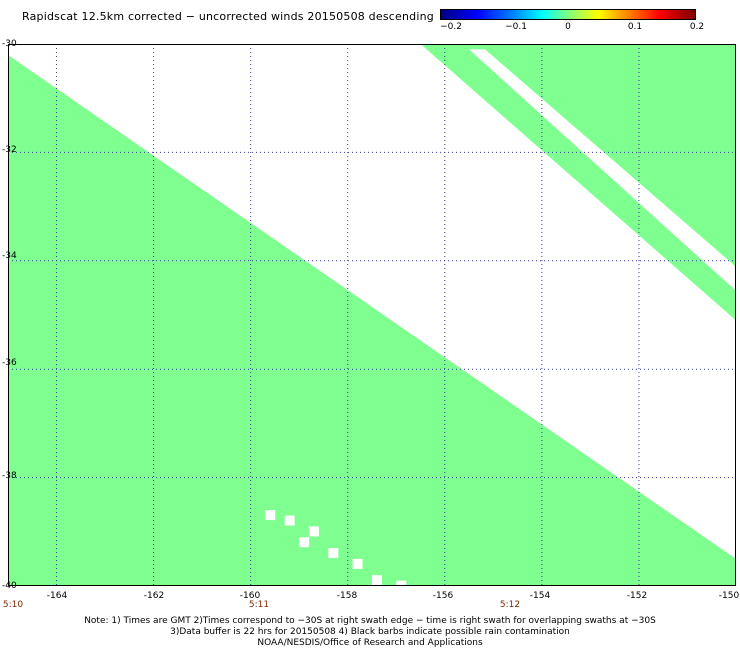 The image size is (740, 650). What do you see at coordinates (510, 605) in the screenshot?
I see `time-label: 5:12` at bounding box center [510, 605].